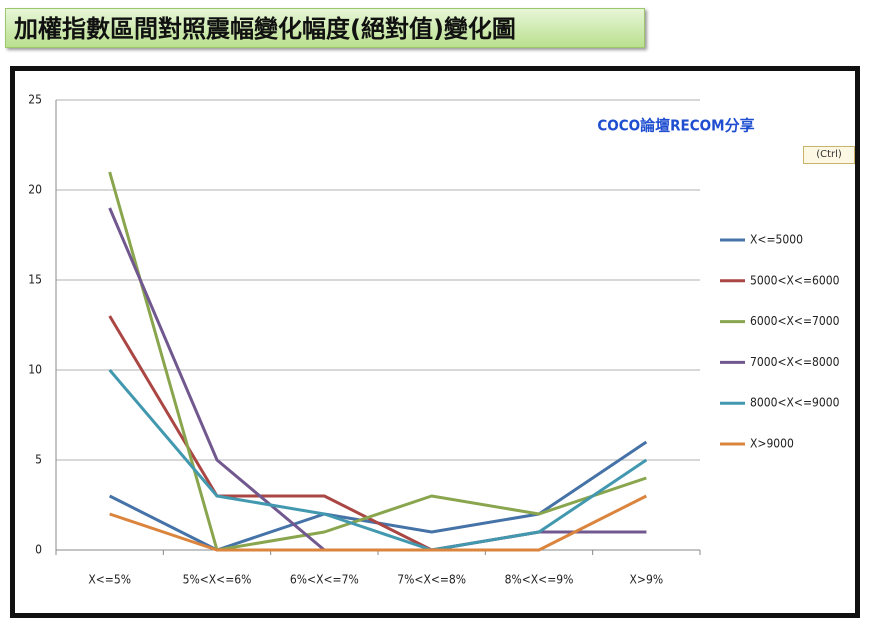  Describe the element at coordinates (35, 100) in the screenshot. I see `y-tick-label: 25` at that location.